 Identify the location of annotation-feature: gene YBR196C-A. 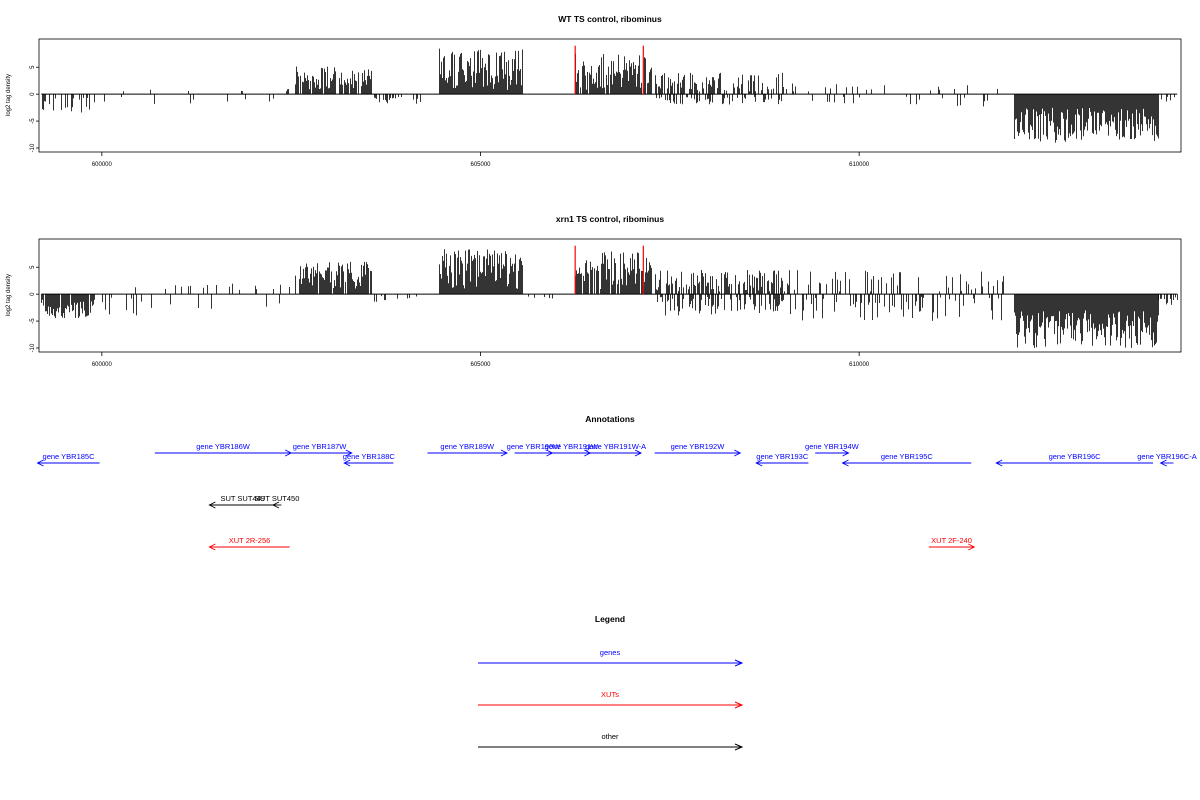
(1167, 459).